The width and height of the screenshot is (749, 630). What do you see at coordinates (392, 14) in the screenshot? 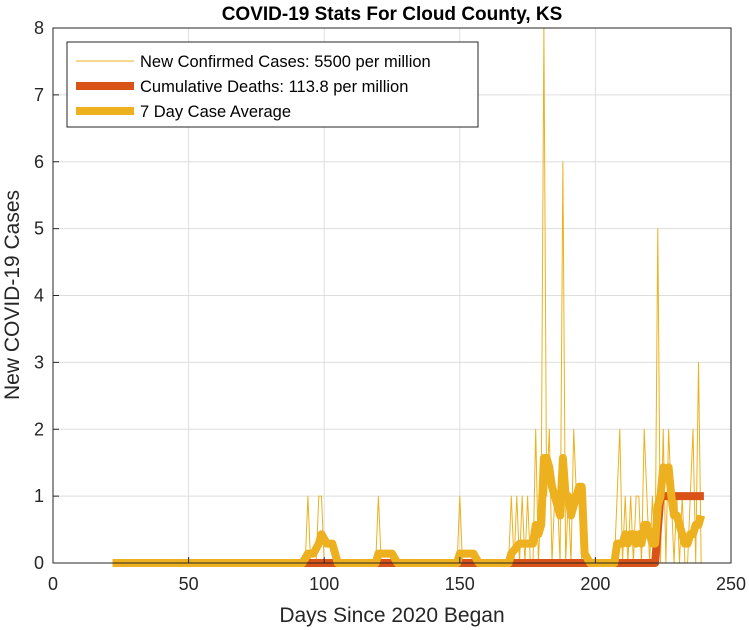
I see `chart-title: COVID-19 Stats For Cloud County, KS` at bounding box center [392, 14].